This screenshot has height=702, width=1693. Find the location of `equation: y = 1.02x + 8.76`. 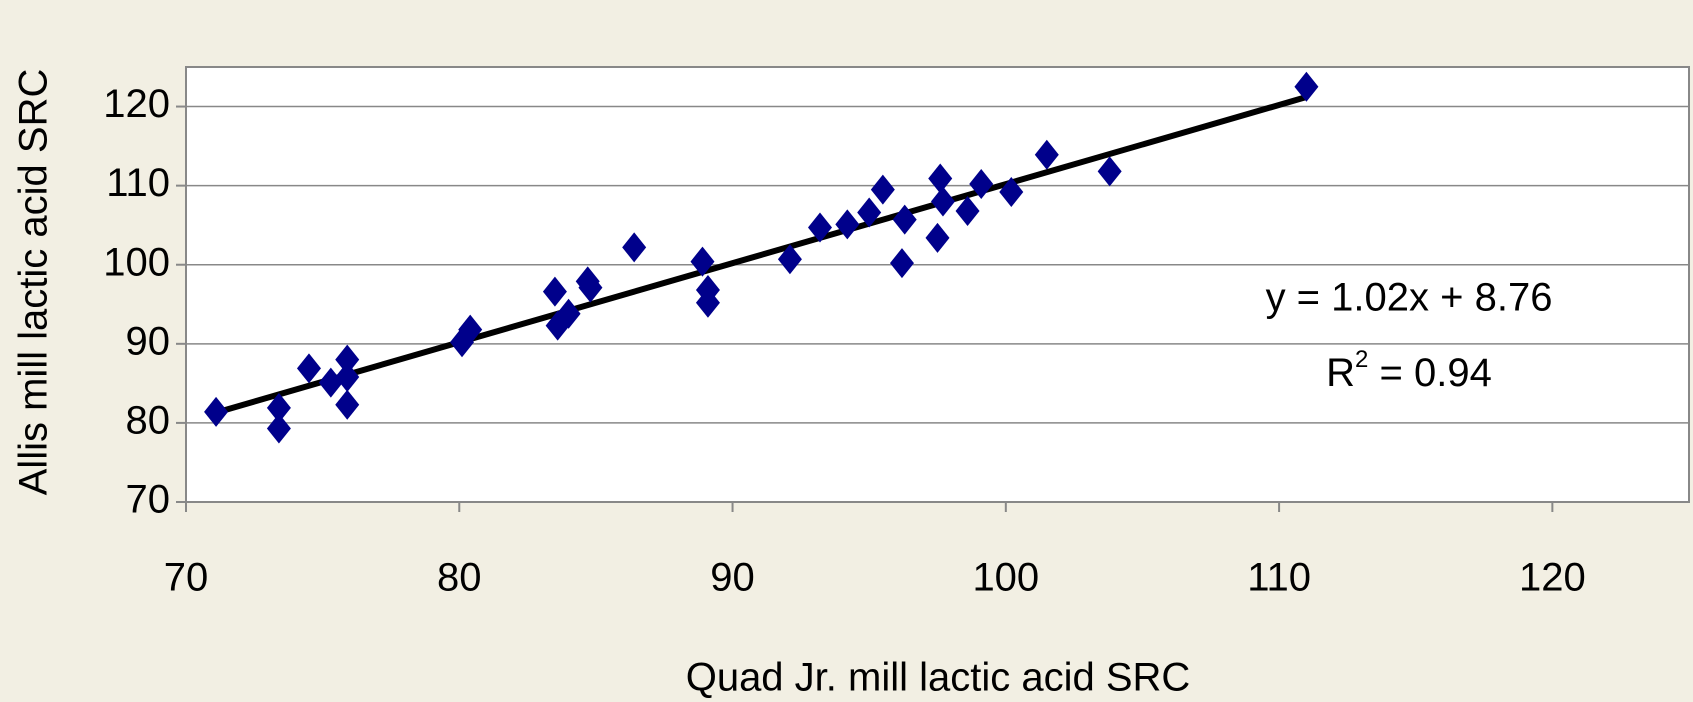

equation: y = 1.02x + 8.76 is located at coordinates (1409, 298).